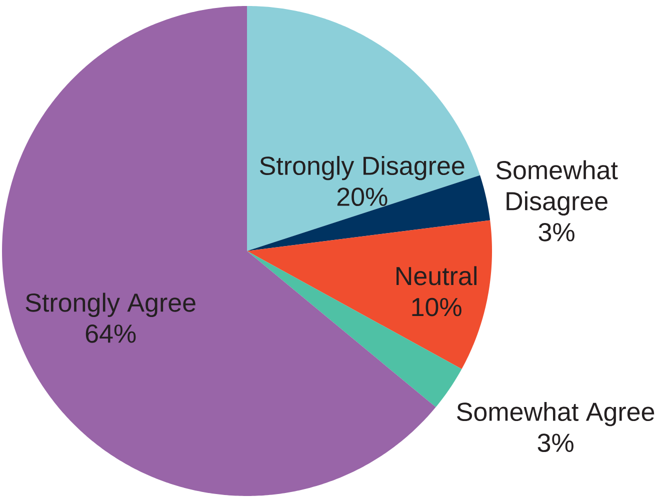 This screenshot has height=498, width=656. I want to click on data-label: 20%, so click(362, 197).